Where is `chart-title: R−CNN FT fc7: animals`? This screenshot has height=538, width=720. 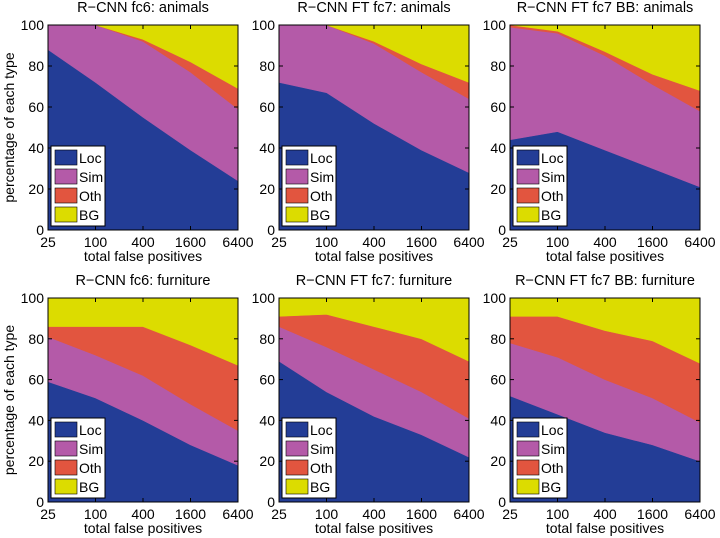
chart-title: R−CNN FT fc7: animals is located at coordinates (373, 8).